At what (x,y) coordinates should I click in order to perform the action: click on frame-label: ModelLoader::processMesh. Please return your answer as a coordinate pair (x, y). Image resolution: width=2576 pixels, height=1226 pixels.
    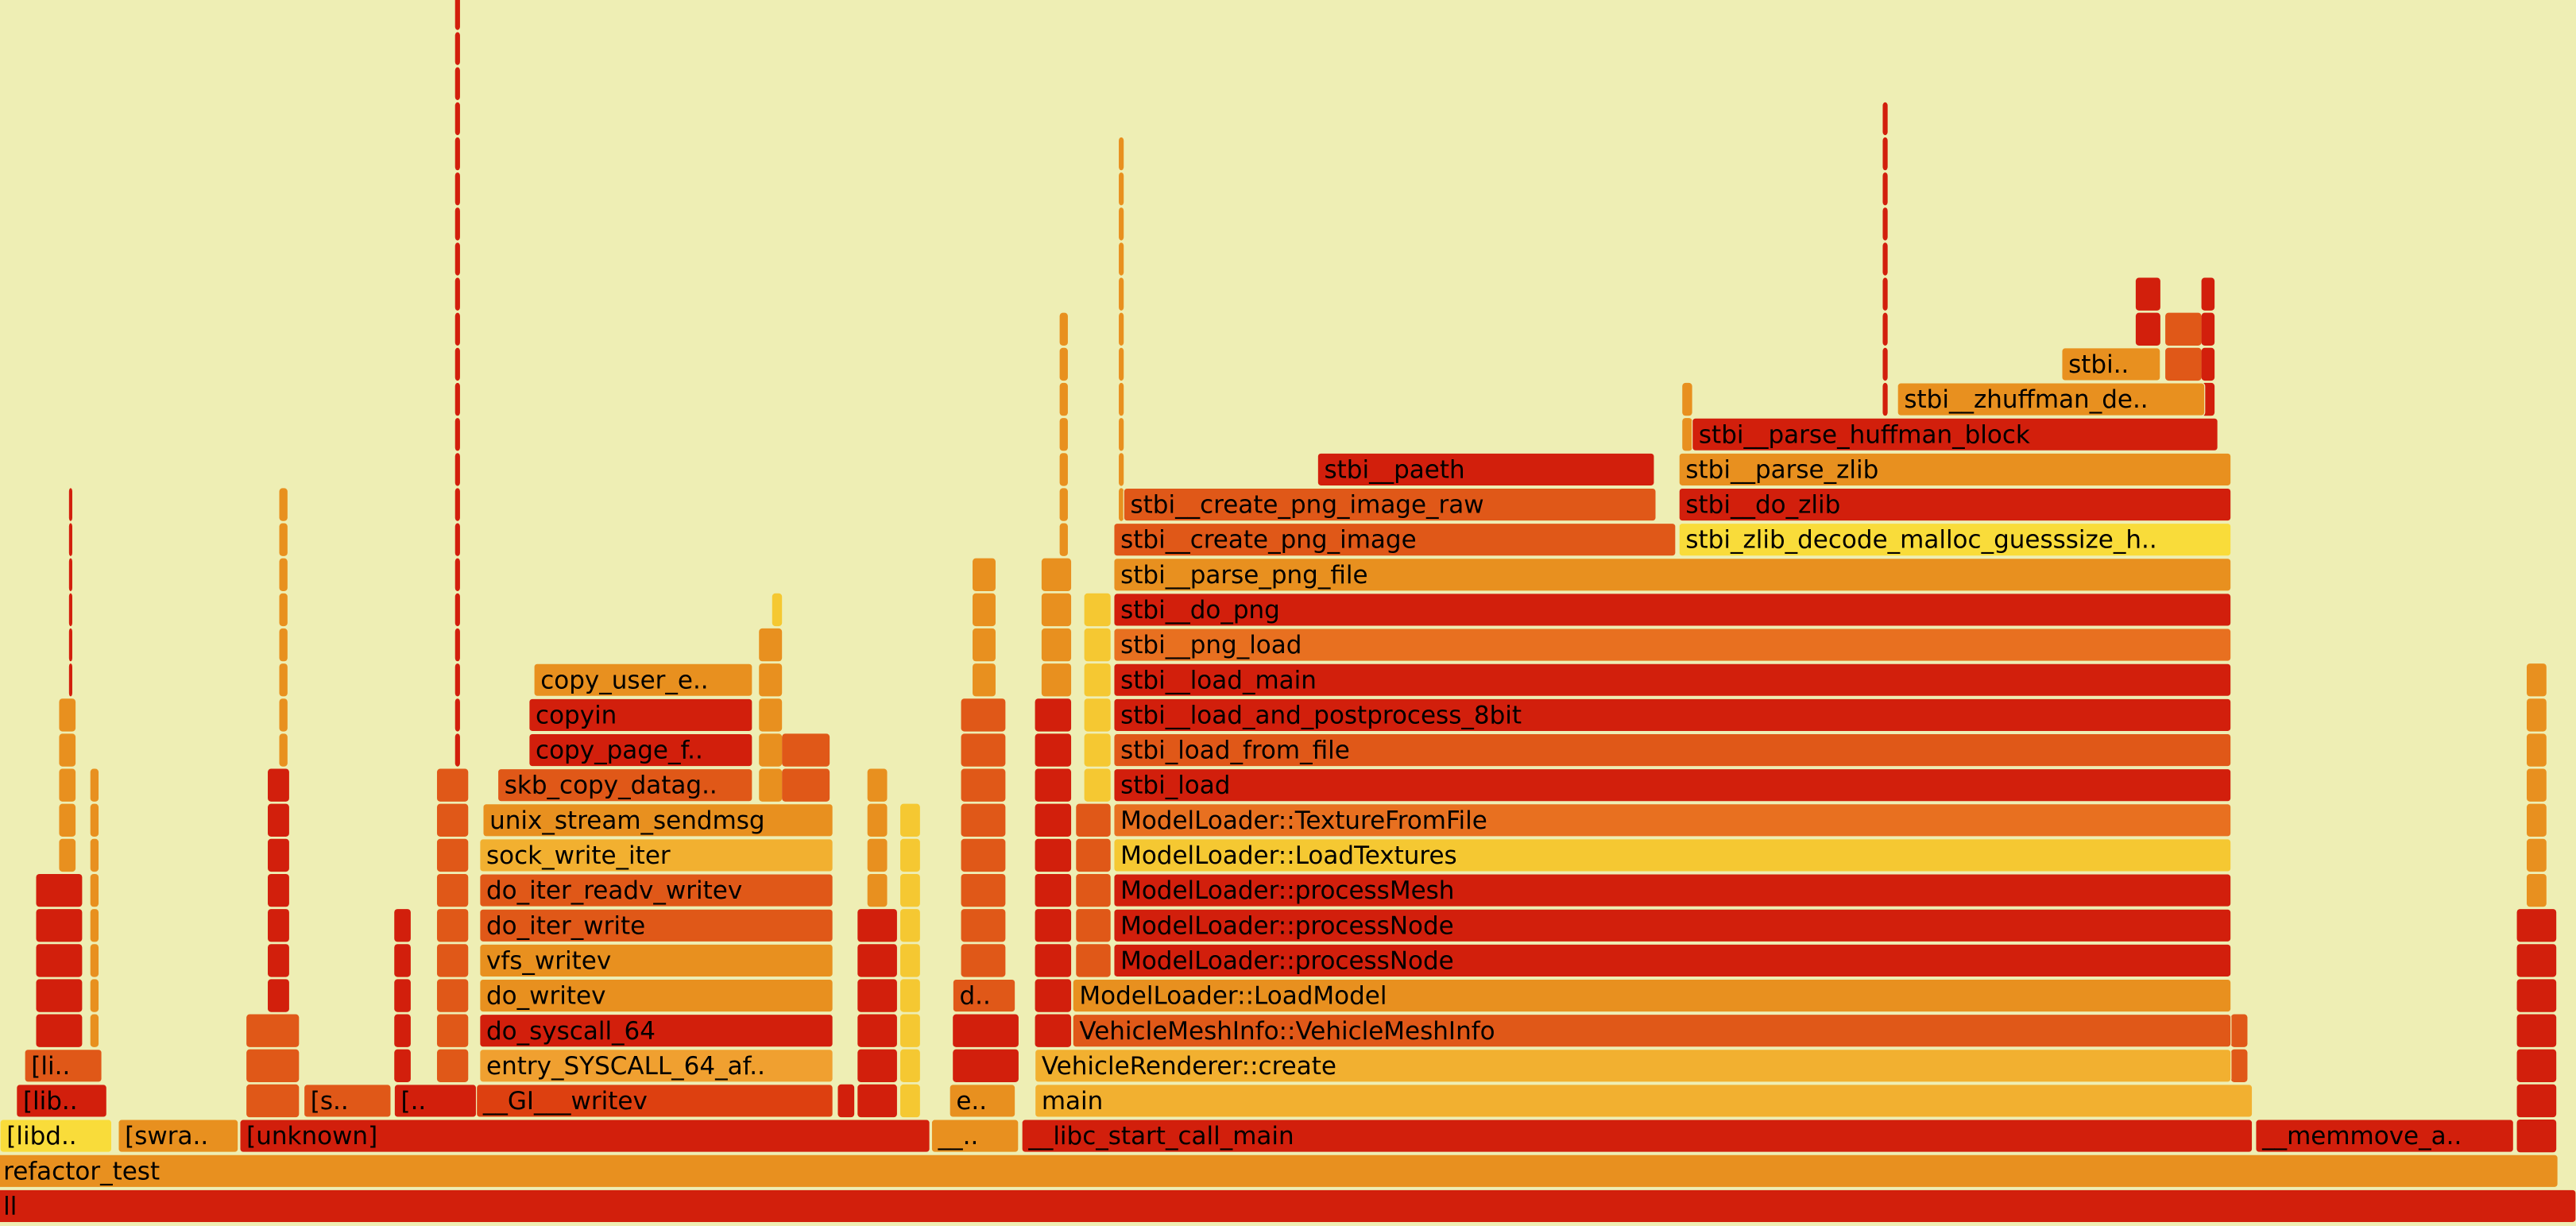
    Looking at the image, I should click on (1287, 890).